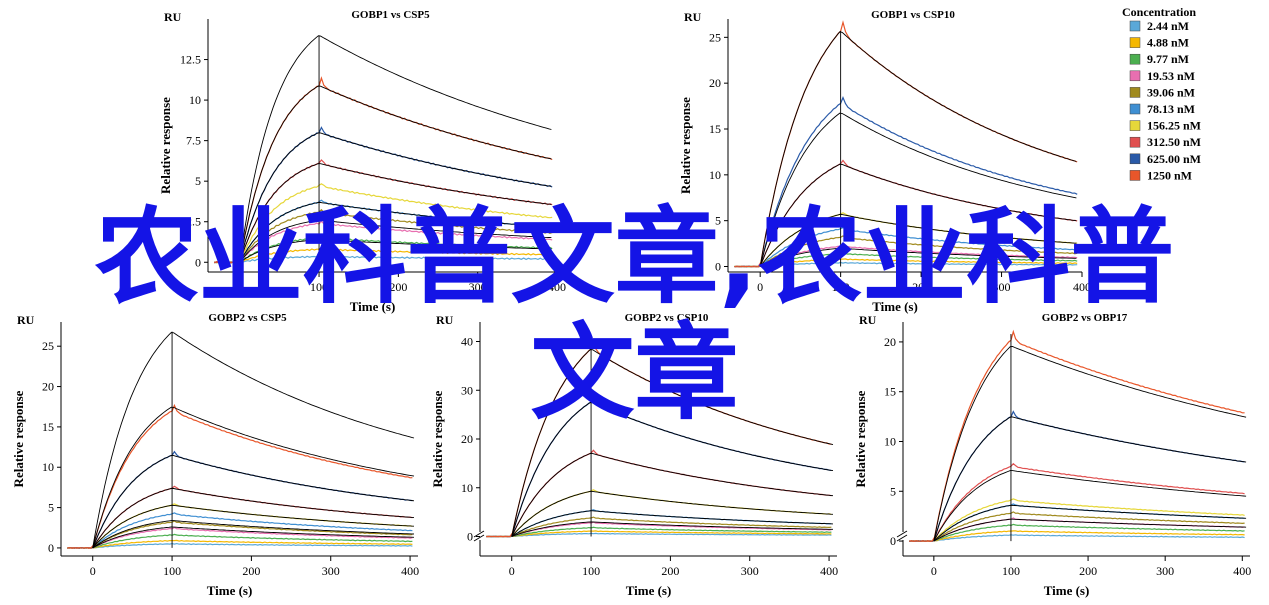 Image resolution: width=1269 pixels, height=605 pixels. Describe the element at coordinates (1174, 126) in the screenshot. I see `legend-label: 156.25 nM` at that location.